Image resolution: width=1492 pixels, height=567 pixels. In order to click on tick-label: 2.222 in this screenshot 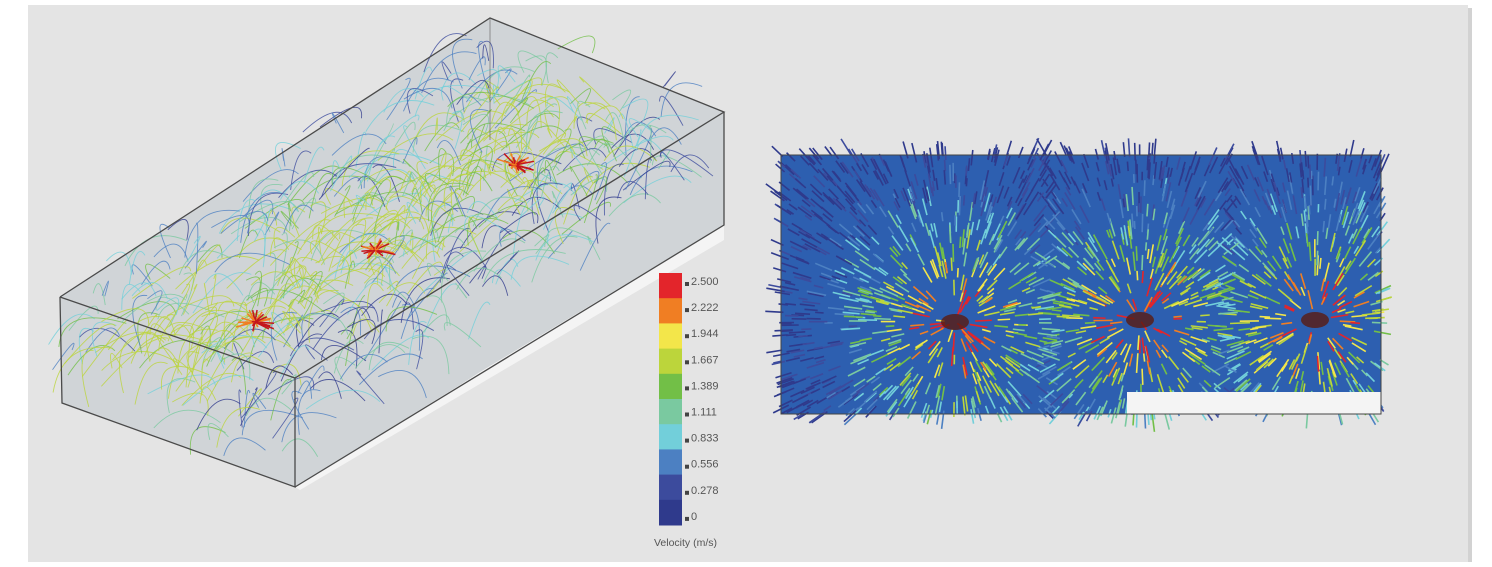, I will do `click(705, 308)`.